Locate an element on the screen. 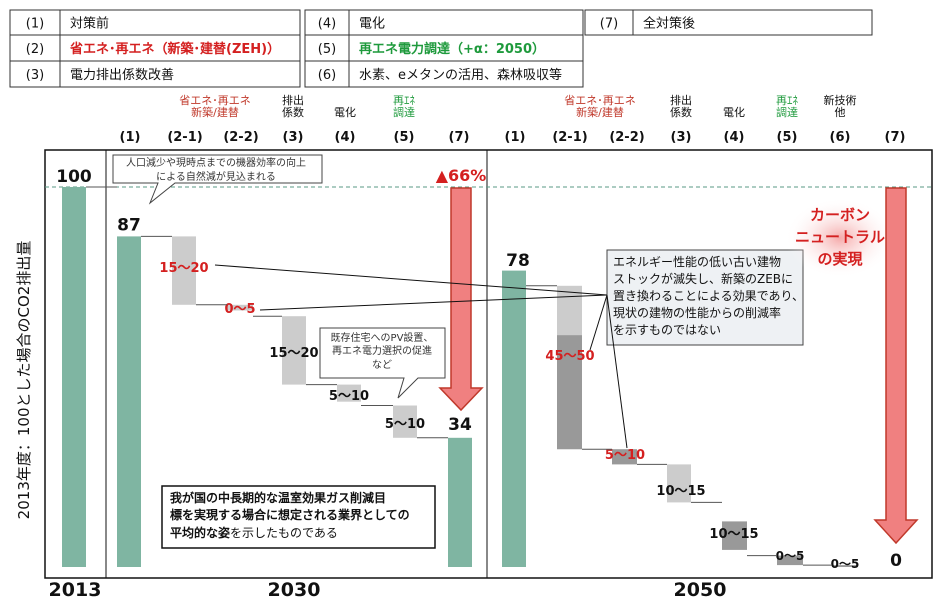  bar-label: 0 is located at coordinates (896, 561).